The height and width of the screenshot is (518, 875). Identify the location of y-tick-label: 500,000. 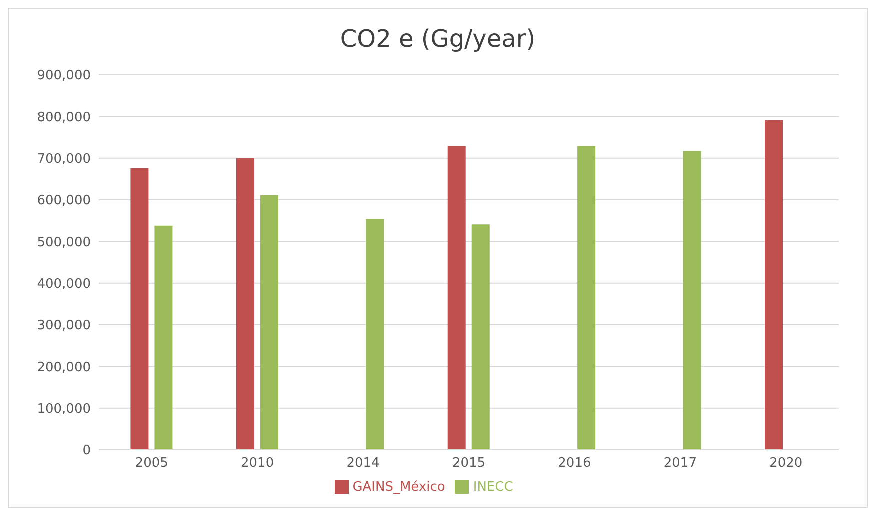
(64, 242).